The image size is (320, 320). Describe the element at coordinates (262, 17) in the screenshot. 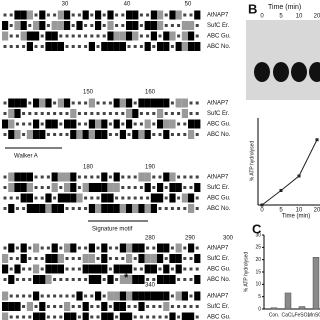

I see `lane-label: 0` at that location.